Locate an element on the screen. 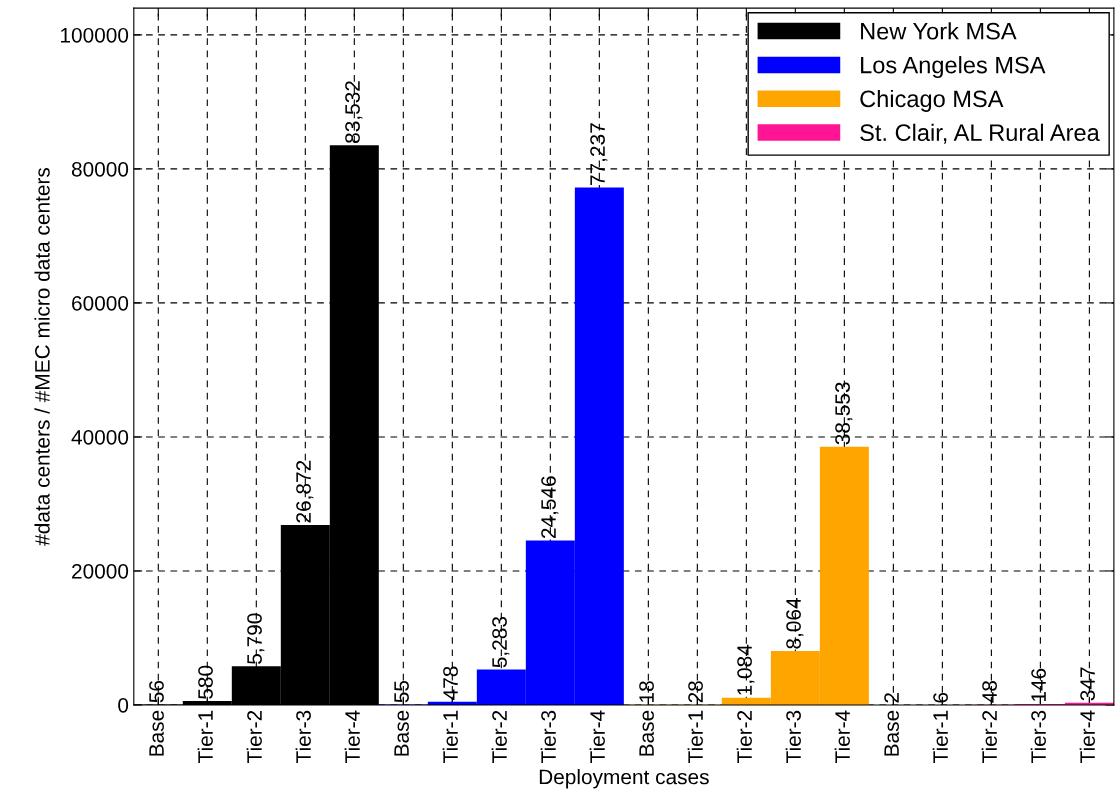 The image size is (1115, 808). legend-label: St. Clair, AL Rural Area is located at coordinates (980, 133).